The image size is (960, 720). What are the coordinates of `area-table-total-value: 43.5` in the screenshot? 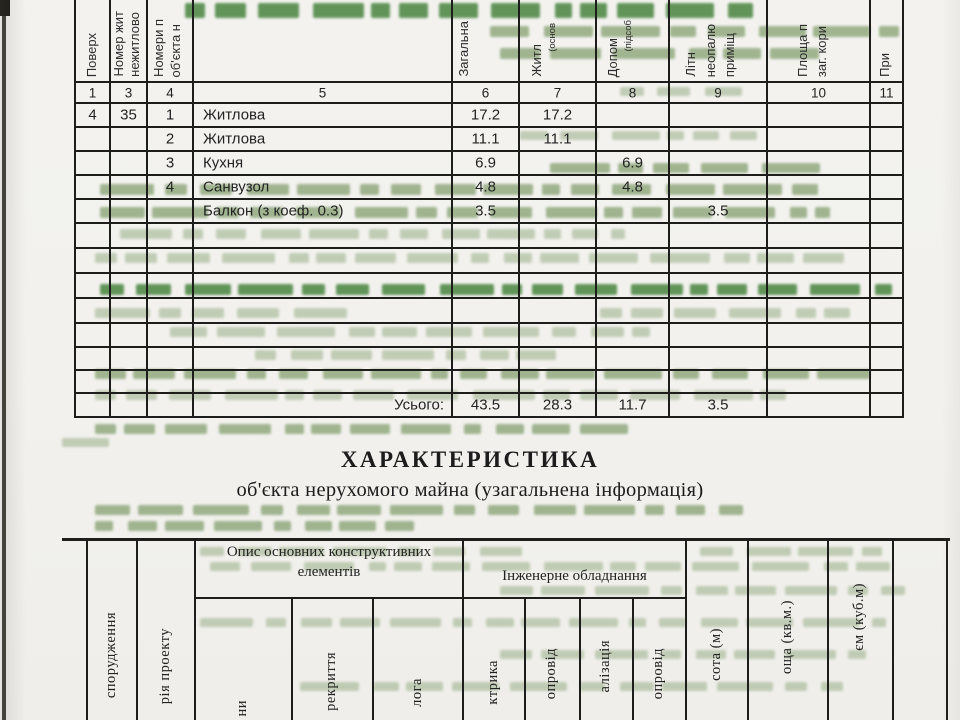 It's located at (485, 405).